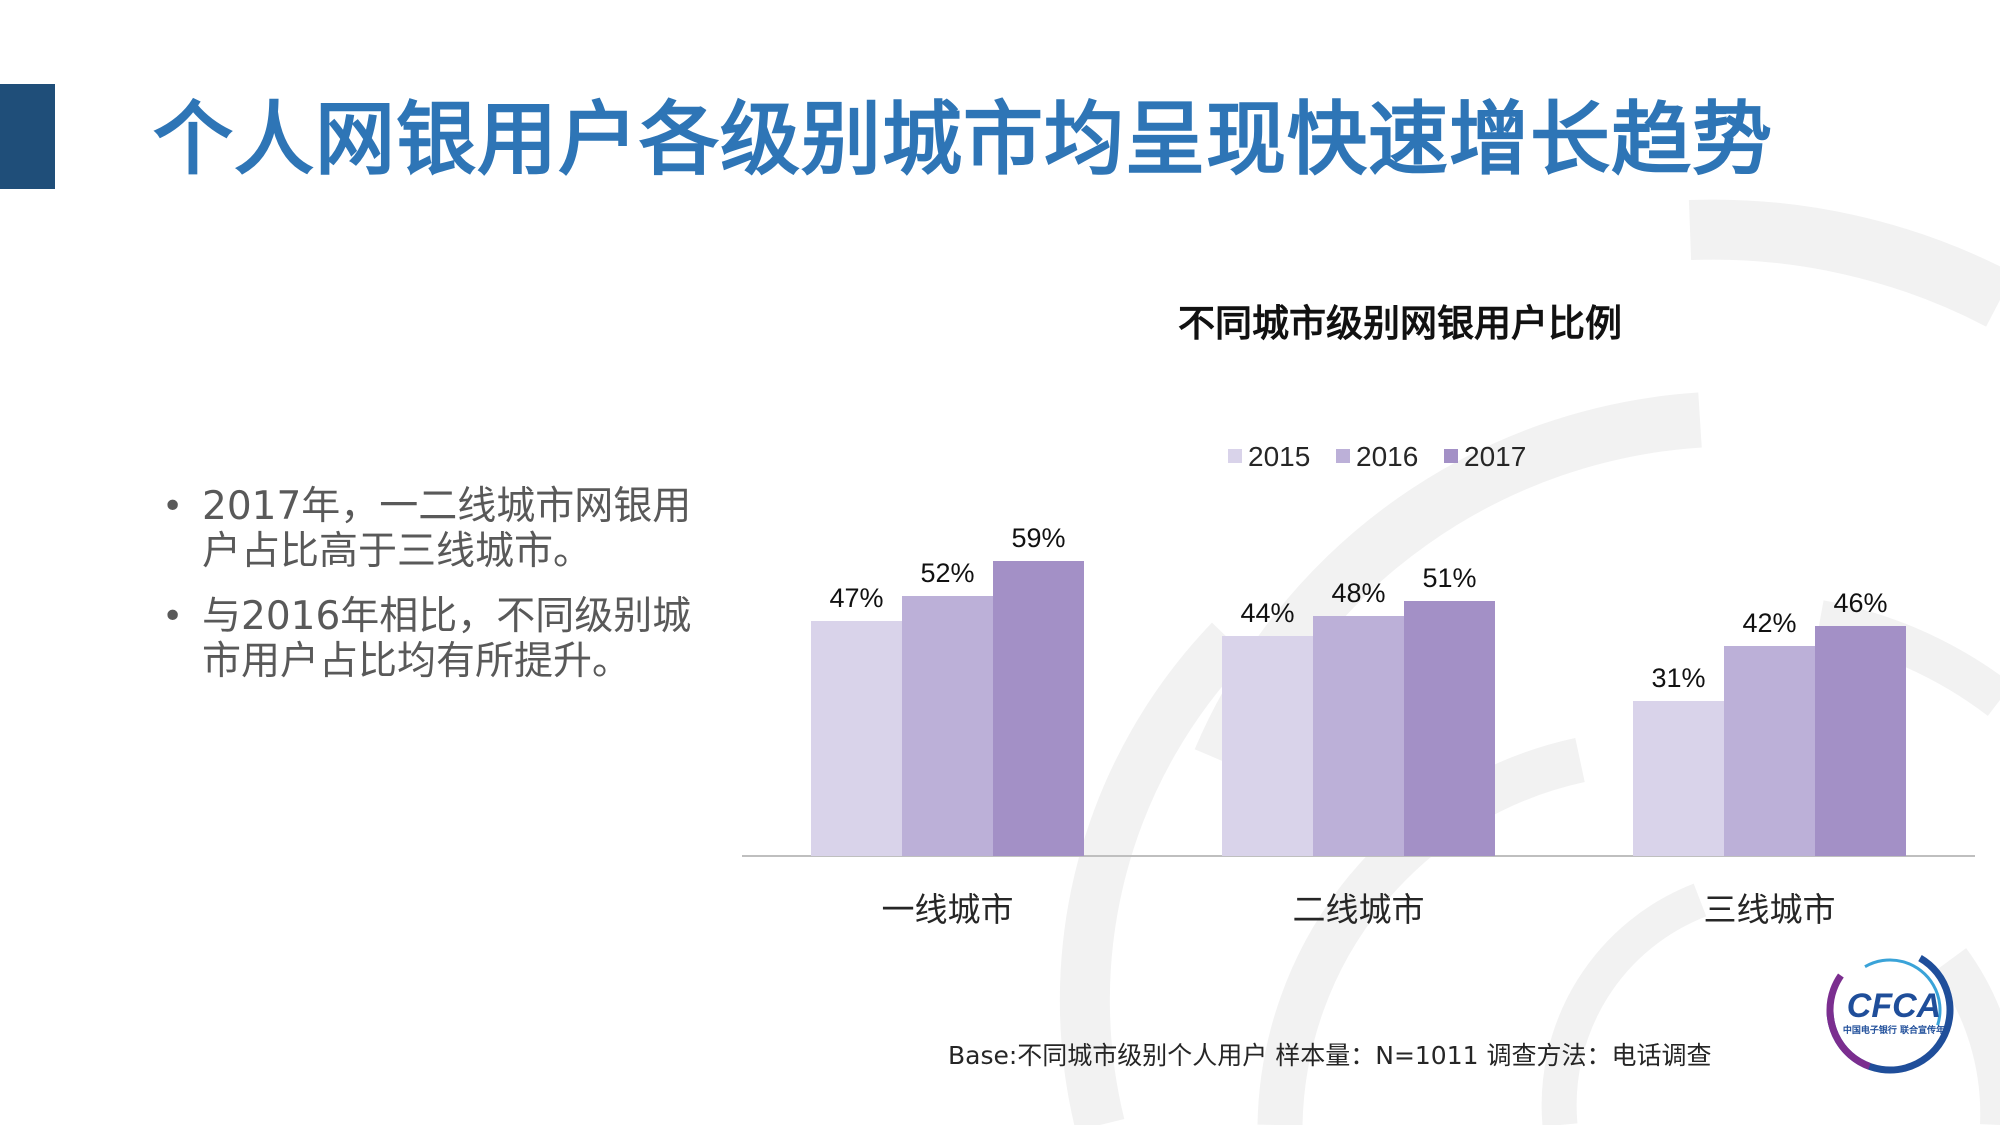  What do you see at coordinates (27, 136) in the screenshot?
I see `title-accent-block` at bounding box center [27, 136].